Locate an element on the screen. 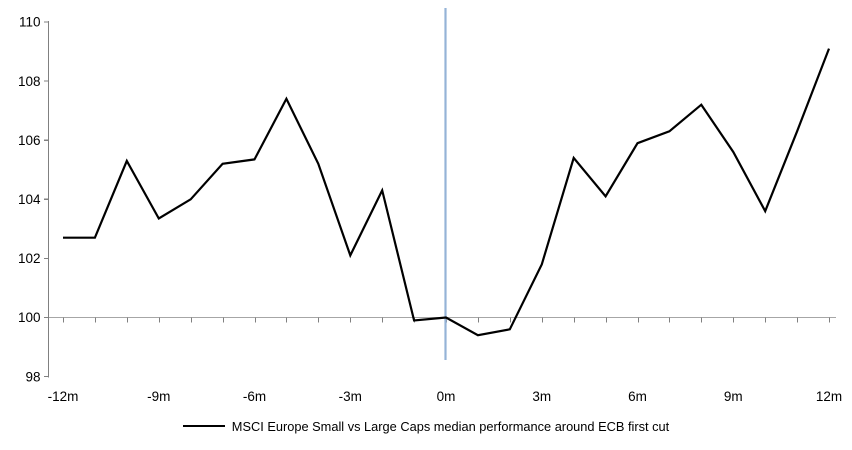 The height and width of the screenshot is (450, 852). y-axis: 98 100 102 104 106 108 110 is located at coordinates (34, 199).